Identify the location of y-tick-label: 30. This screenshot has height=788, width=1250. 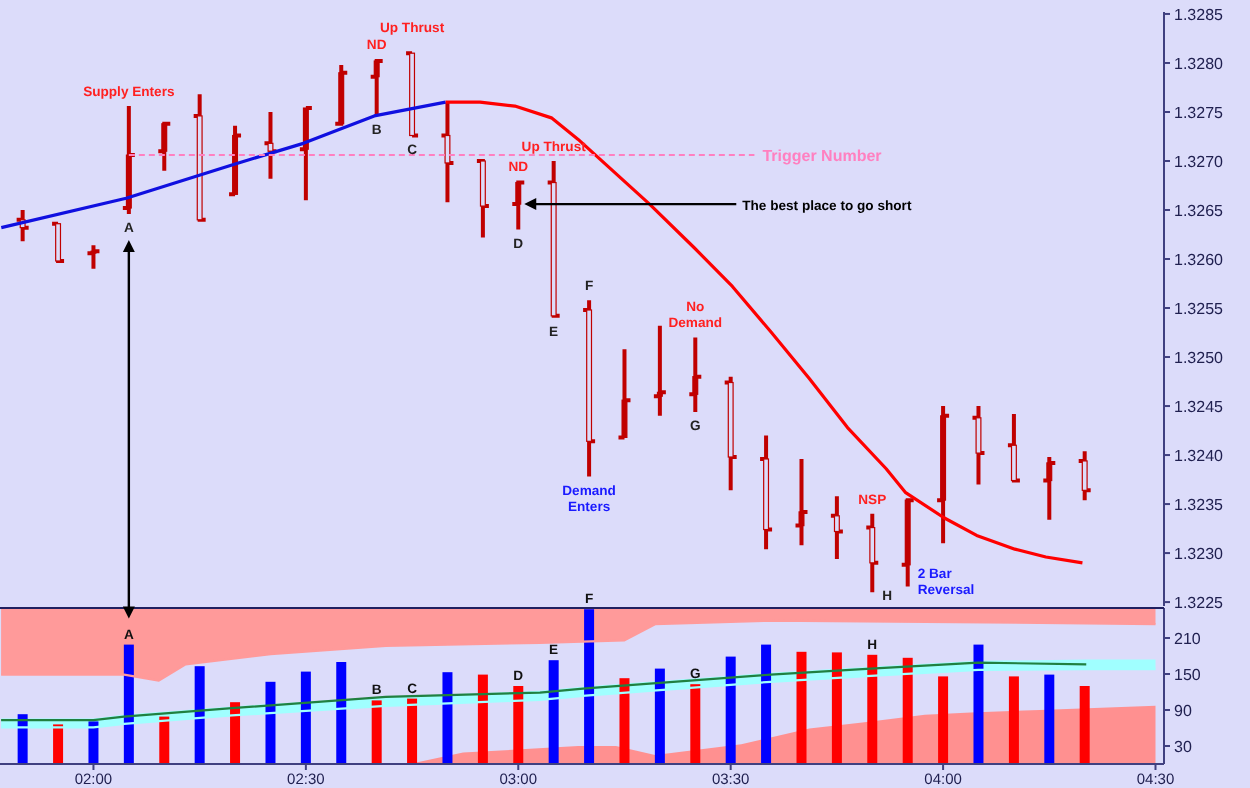
(1183, 747).